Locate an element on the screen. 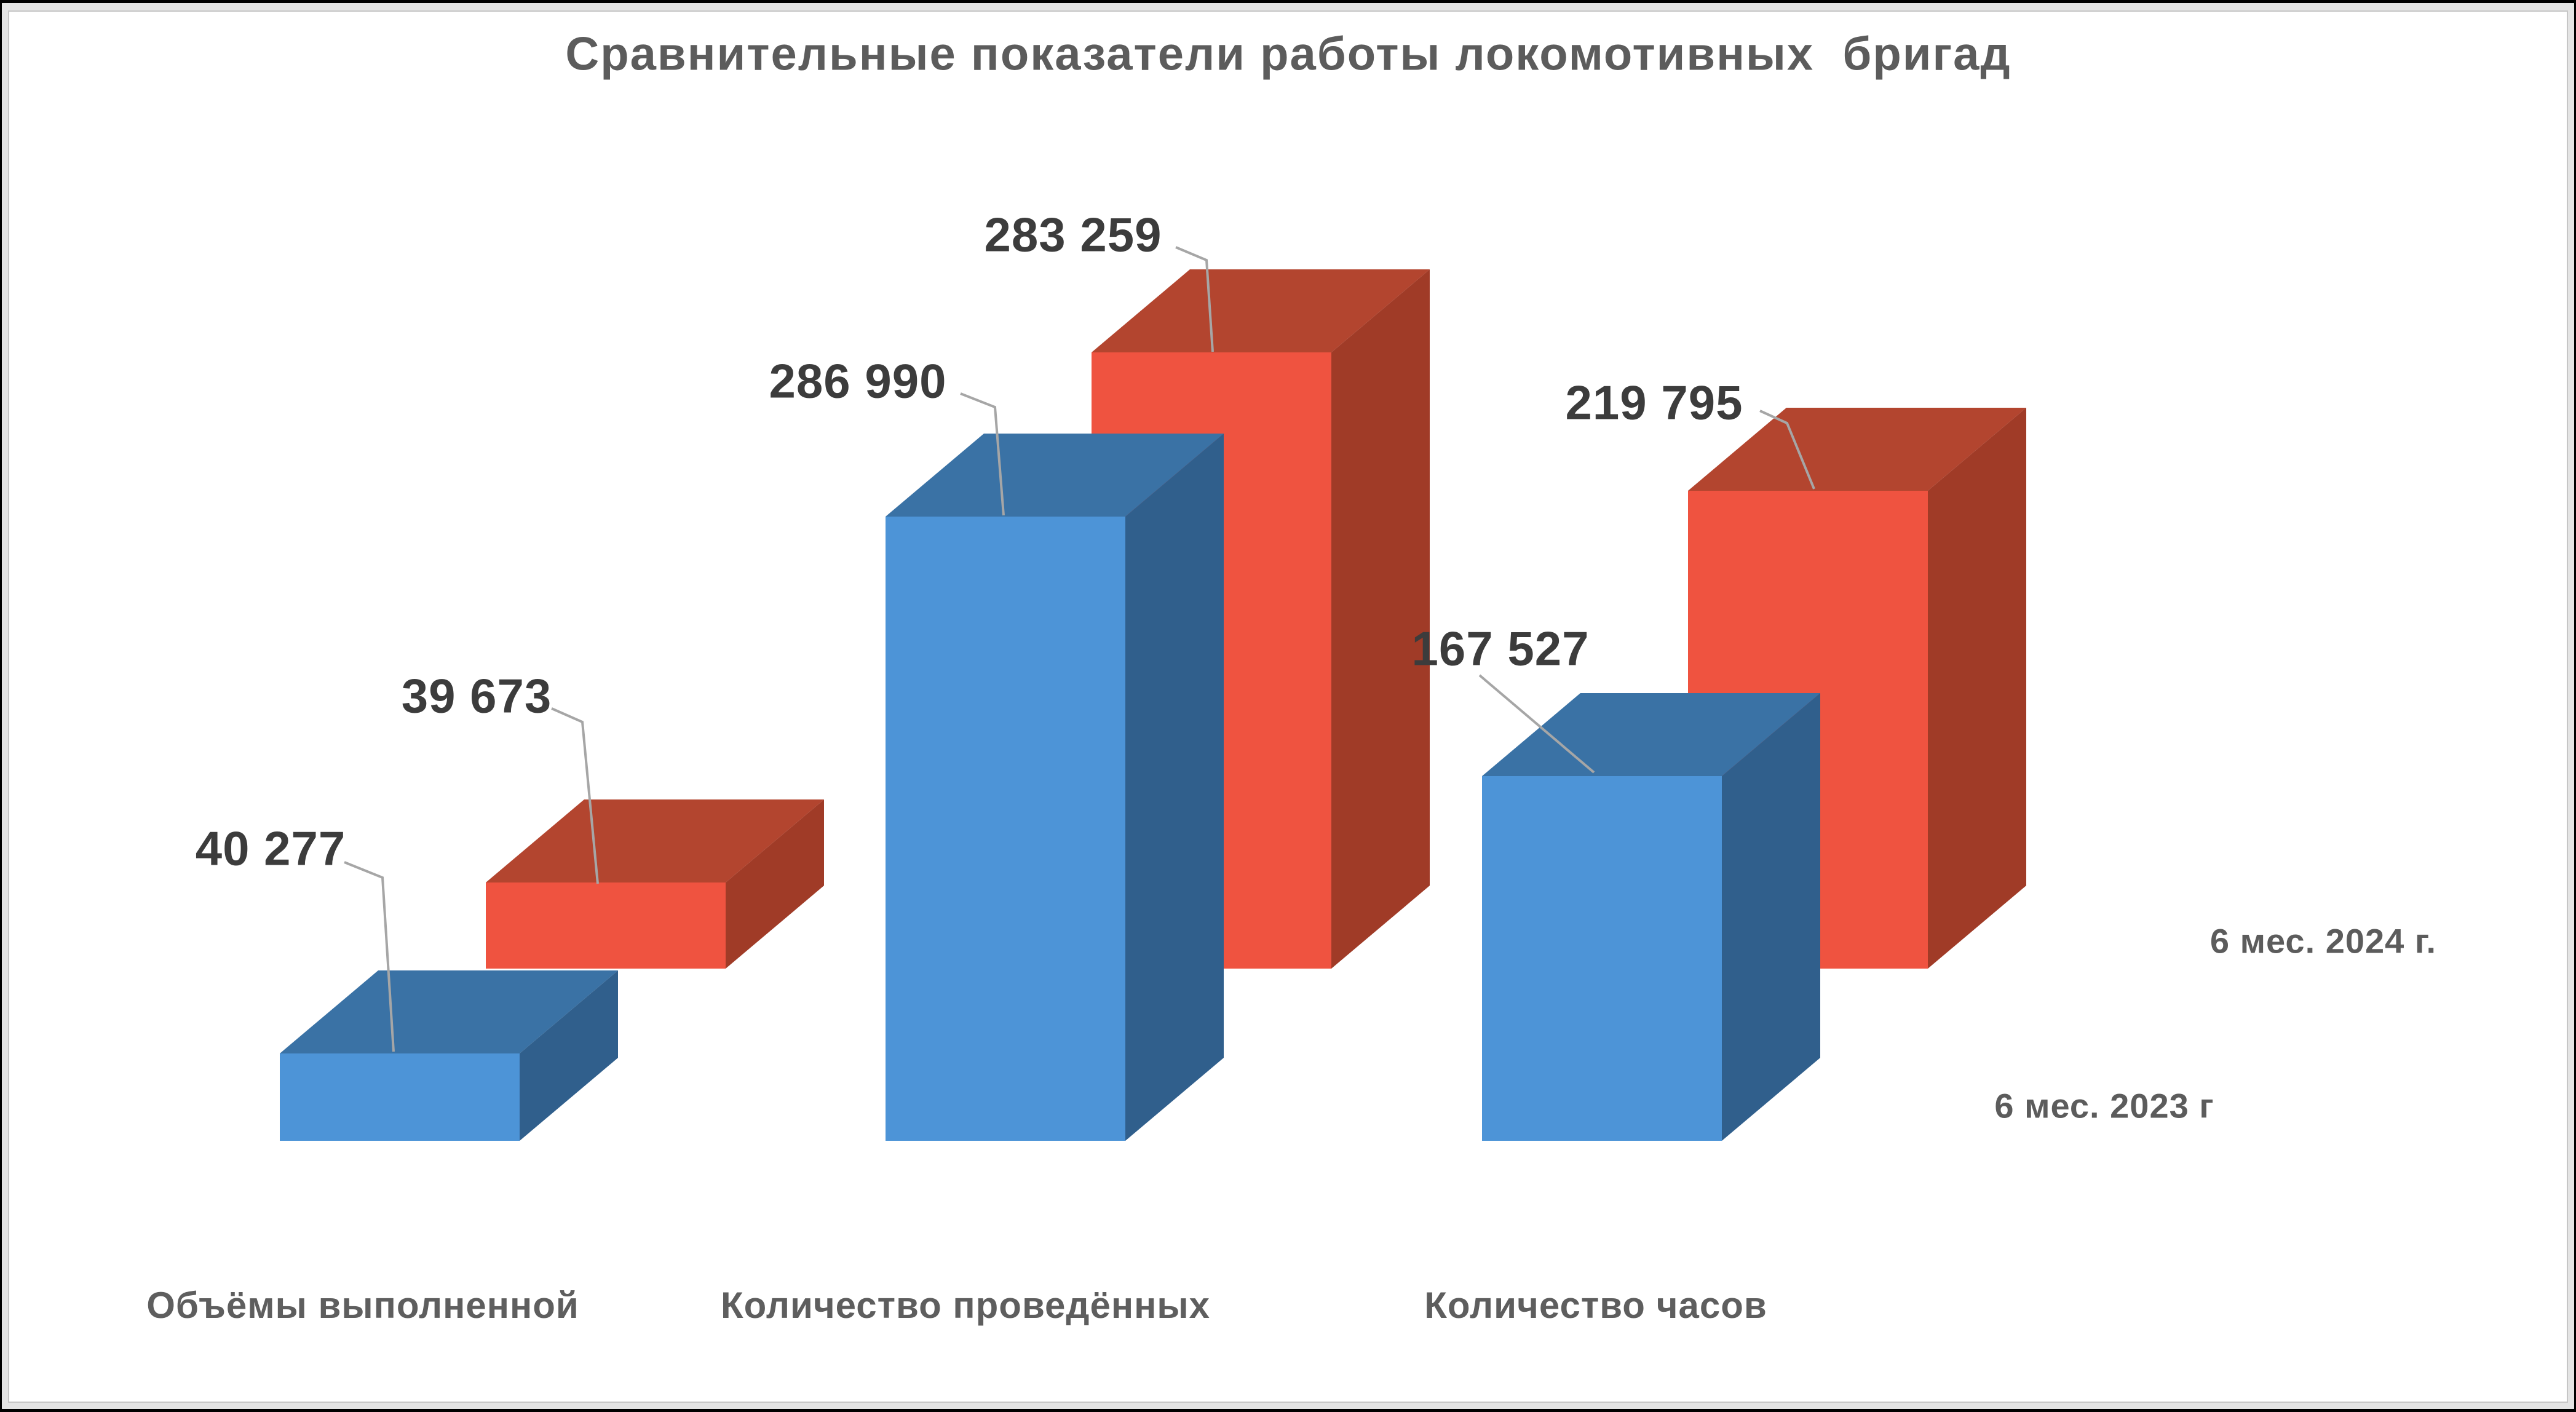 The image size is (2576, 1412). bar-2023-trains-side is located at coordinates (1174, 787).